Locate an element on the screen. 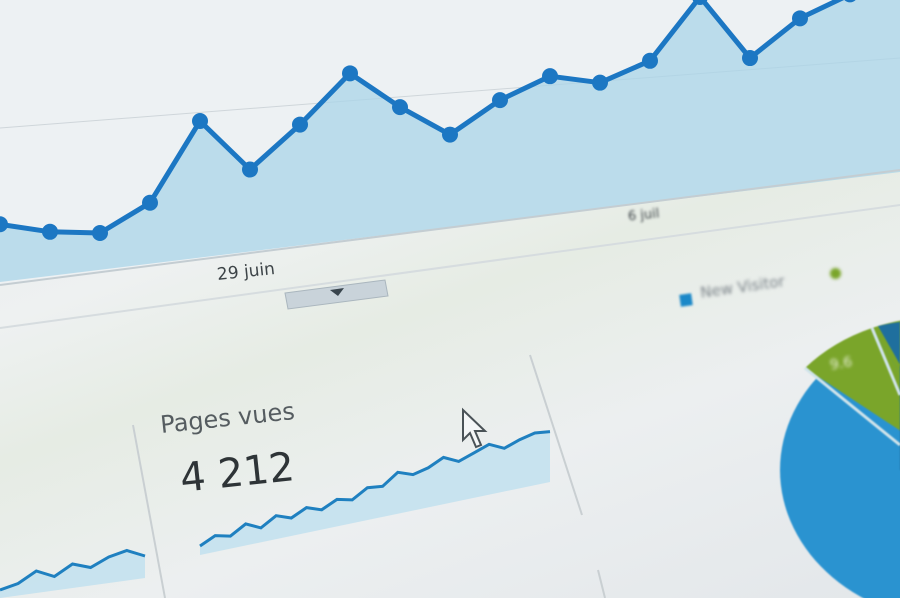 This screenshot has height=598, width=900. pages-vues-sparkline is located at coordinates (375, 489).